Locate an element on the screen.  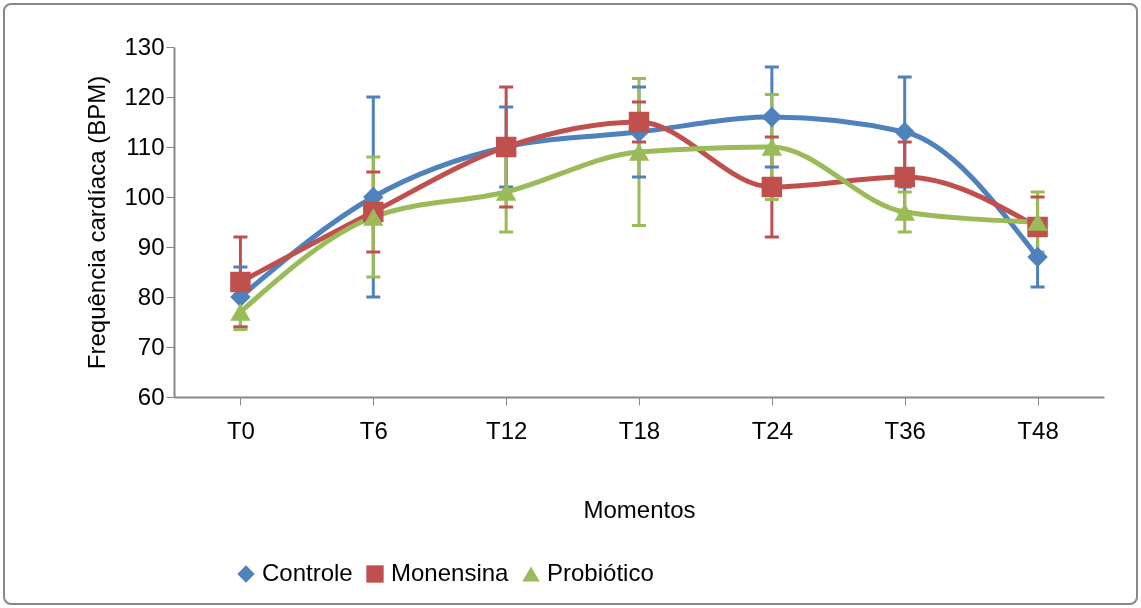
y-axis-title: Frequência cardíaca (BPM) is located at coordinates (97, 222).